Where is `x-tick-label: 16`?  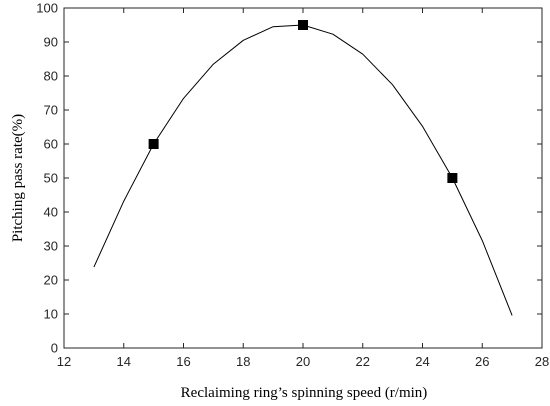 x-tick-label: 16 is located at coordinates (183, 361).